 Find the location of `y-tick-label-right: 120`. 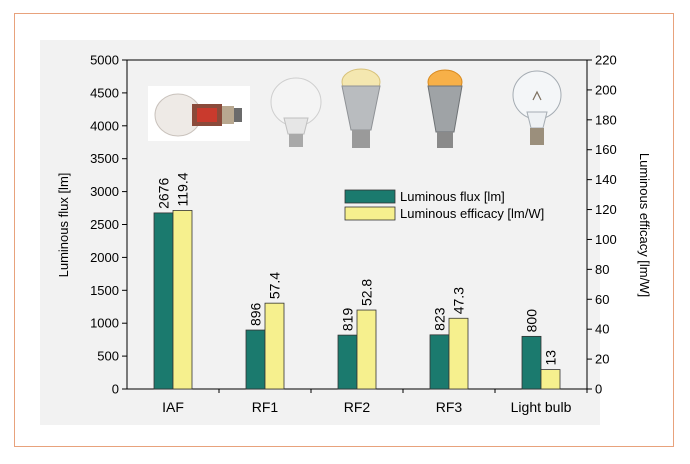

y-tick-label-right: 120 is located at coordinates (606, 209).